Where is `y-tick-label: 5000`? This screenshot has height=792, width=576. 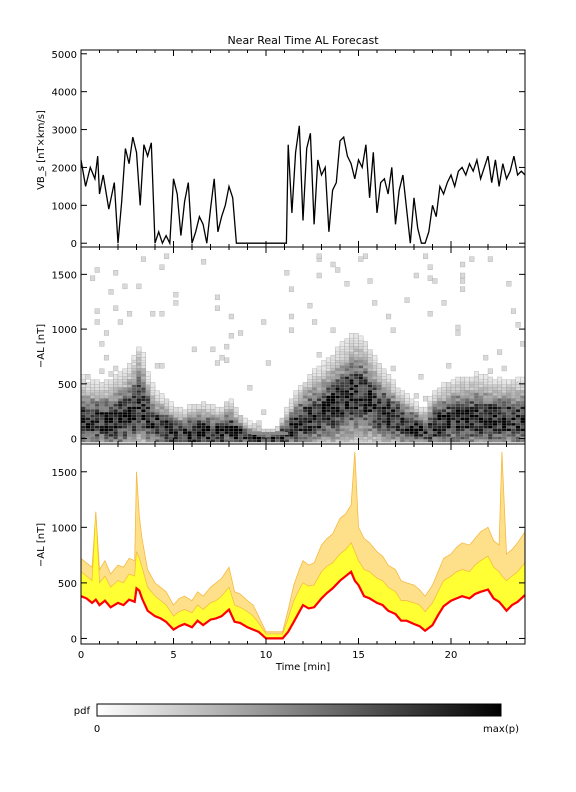 y-tick-label: 5000 is located at coordinates (64, 55).